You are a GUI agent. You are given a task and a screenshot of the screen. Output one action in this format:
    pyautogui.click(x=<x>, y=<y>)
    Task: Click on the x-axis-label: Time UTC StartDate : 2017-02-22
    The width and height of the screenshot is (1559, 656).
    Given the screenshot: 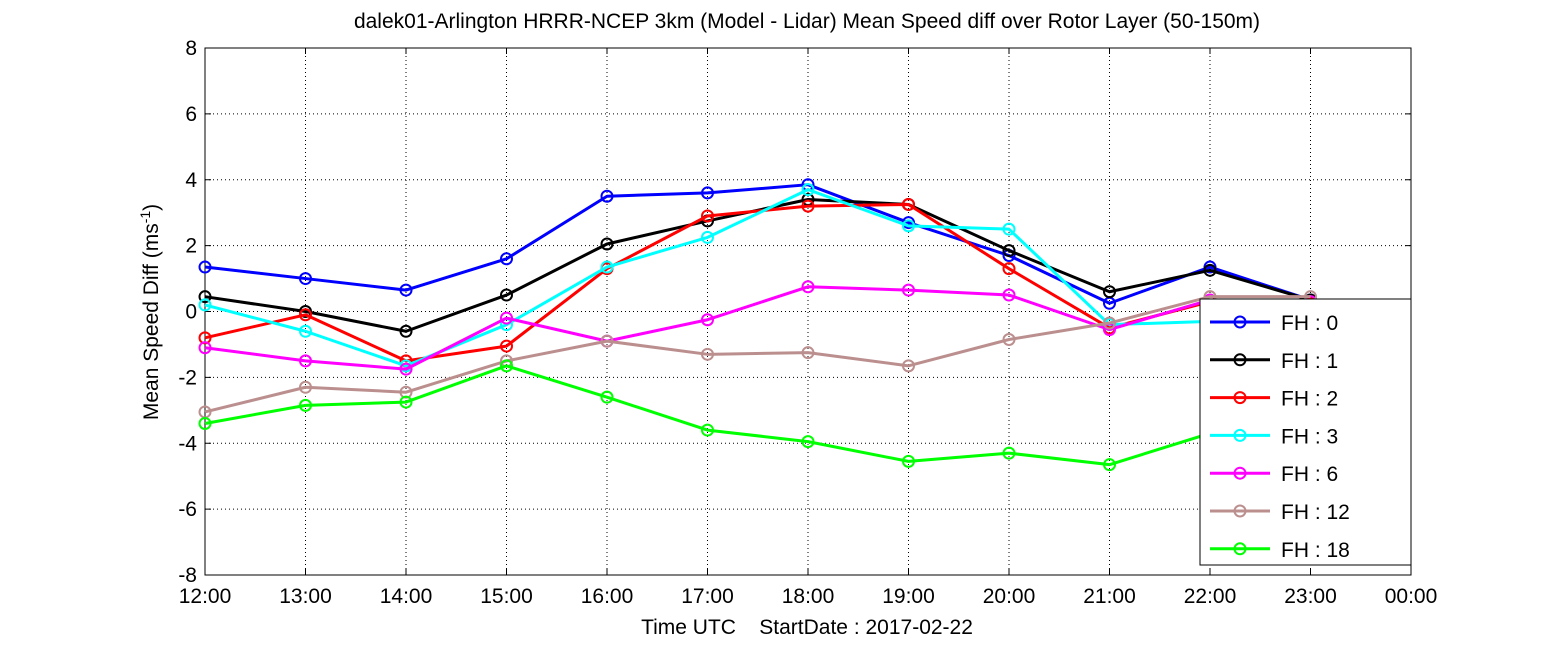 What is the action you would take?
    pyautogui.click(x=807, y=627)
    